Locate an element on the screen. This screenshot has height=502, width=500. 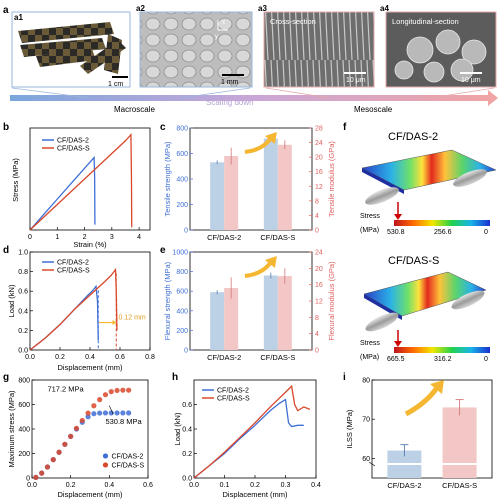
fea-top-title: CF/DAS-2 is located at coordinates (413, 137).